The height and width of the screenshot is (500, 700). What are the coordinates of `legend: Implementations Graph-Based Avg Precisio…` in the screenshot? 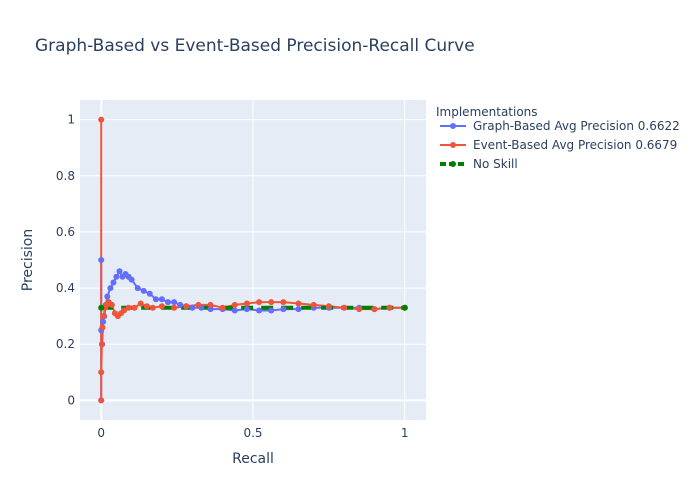 It's located at (558, 138).